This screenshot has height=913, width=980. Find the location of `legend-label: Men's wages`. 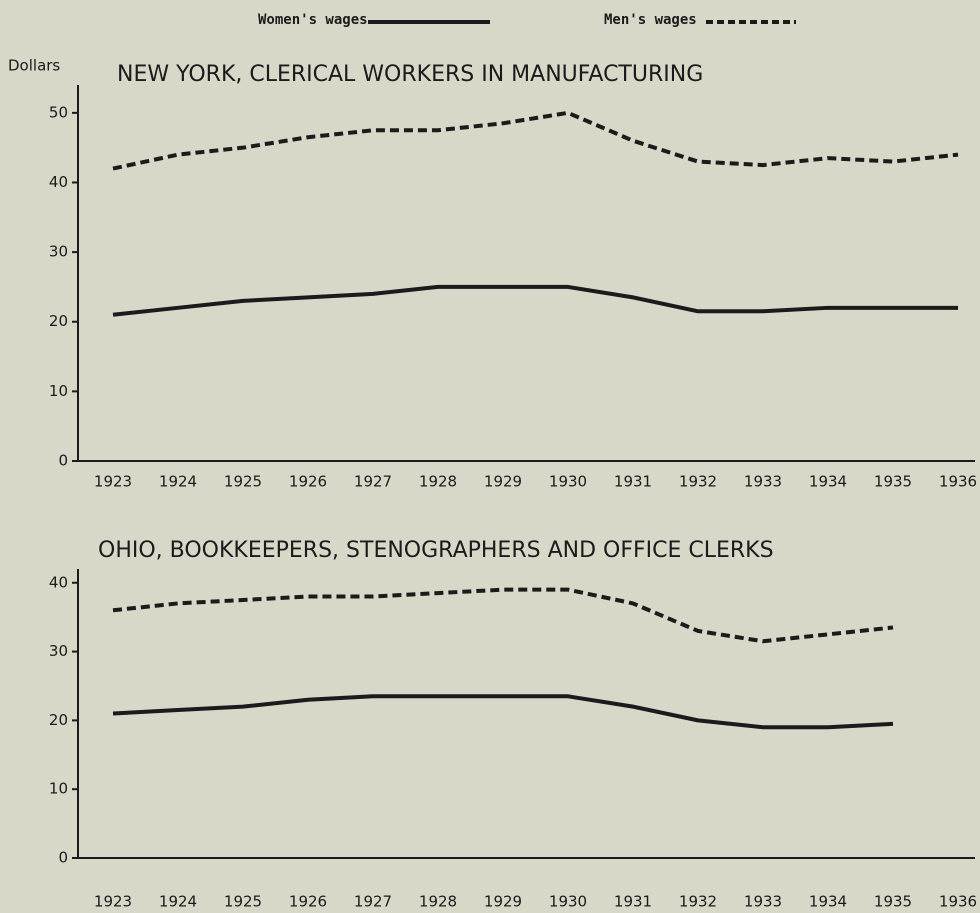

legend-label: Men's wages is located at coordinates (650, 20).